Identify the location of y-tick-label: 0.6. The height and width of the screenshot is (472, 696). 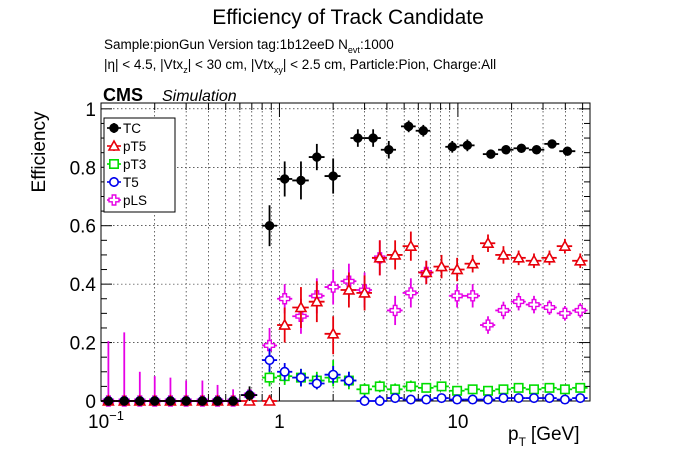
(83, 227).